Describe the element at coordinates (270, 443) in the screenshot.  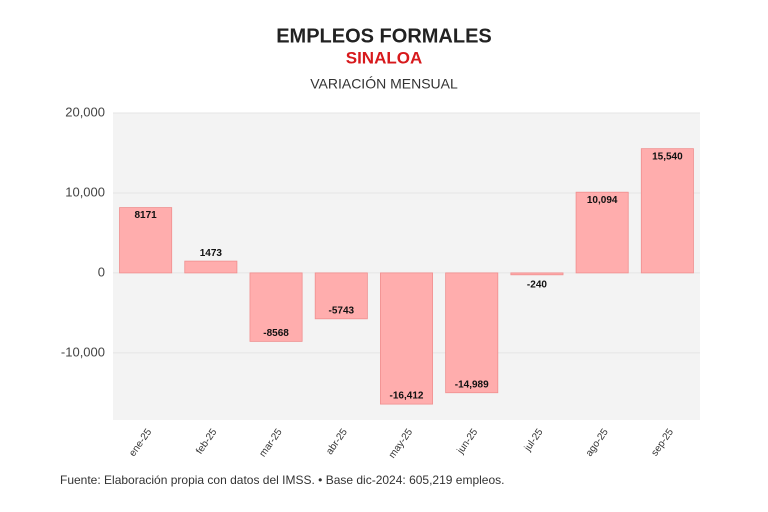
I see `x-tick-label: mar-25` at that location.